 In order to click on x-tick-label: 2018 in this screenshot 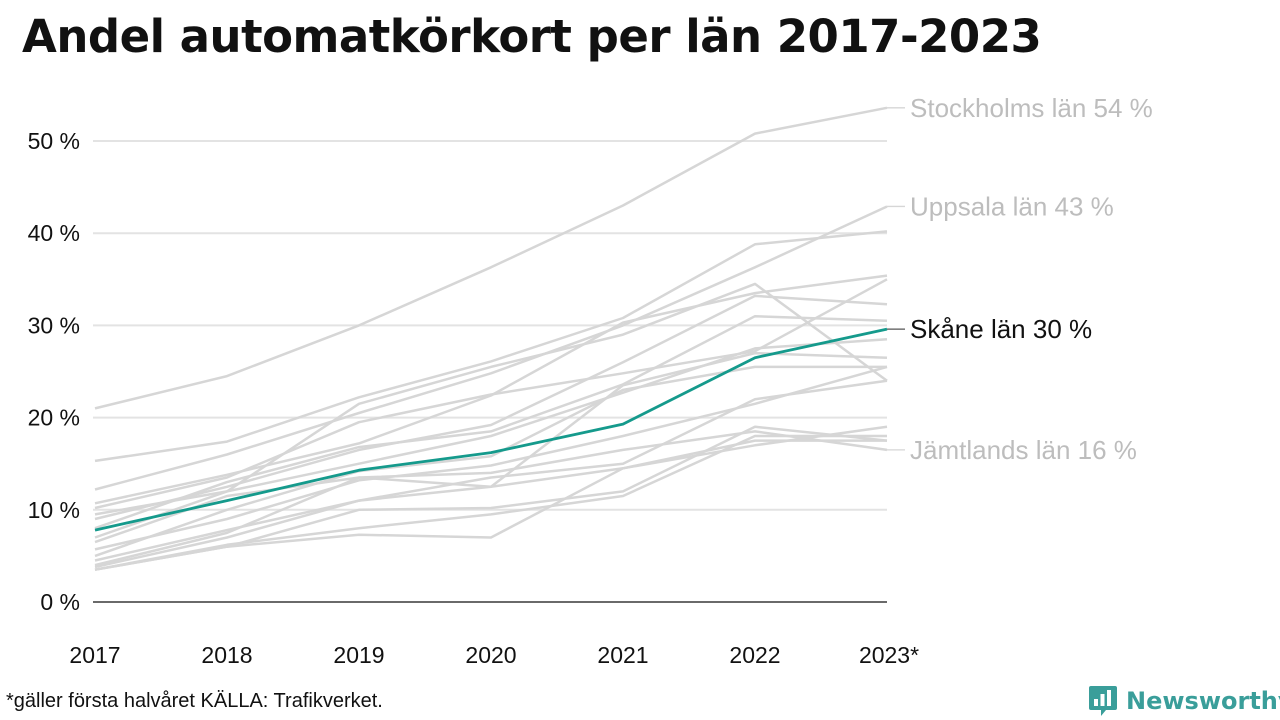, I will do `click(226, 655)`.